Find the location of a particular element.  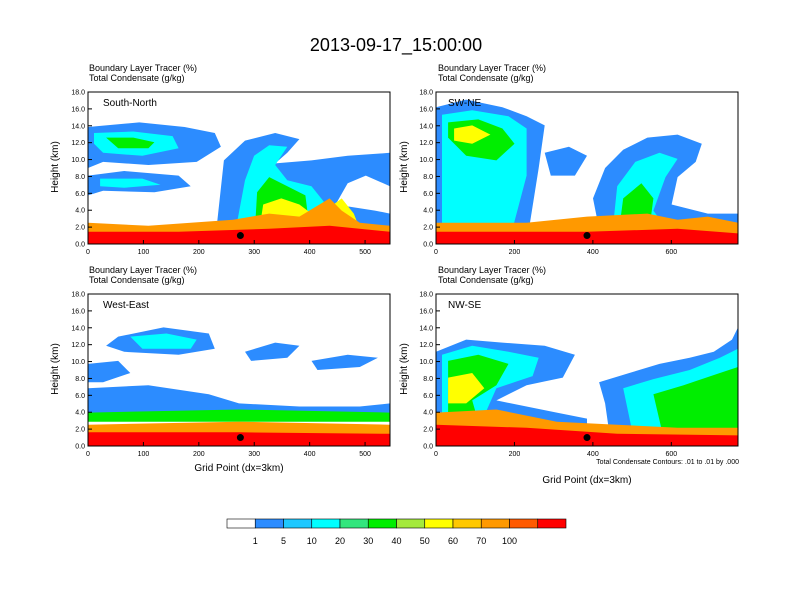

colorbar-label: 100 is located at coordinates (509, 541).